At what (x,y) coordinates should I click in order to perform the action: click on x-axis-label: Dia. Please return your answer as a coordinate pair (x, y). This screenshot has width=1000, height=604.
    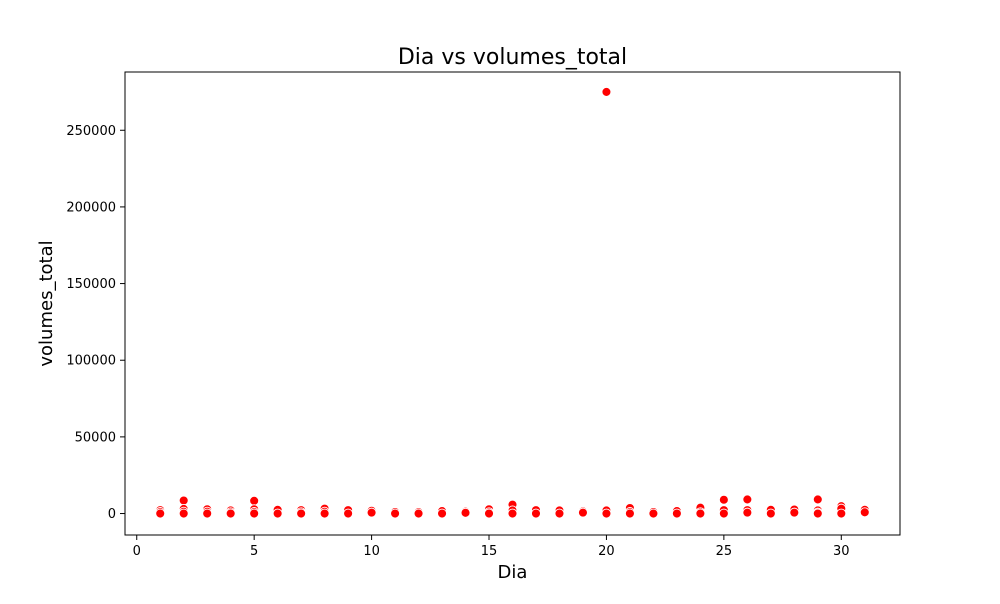
    Looking at the image, I should click on (513, 572).